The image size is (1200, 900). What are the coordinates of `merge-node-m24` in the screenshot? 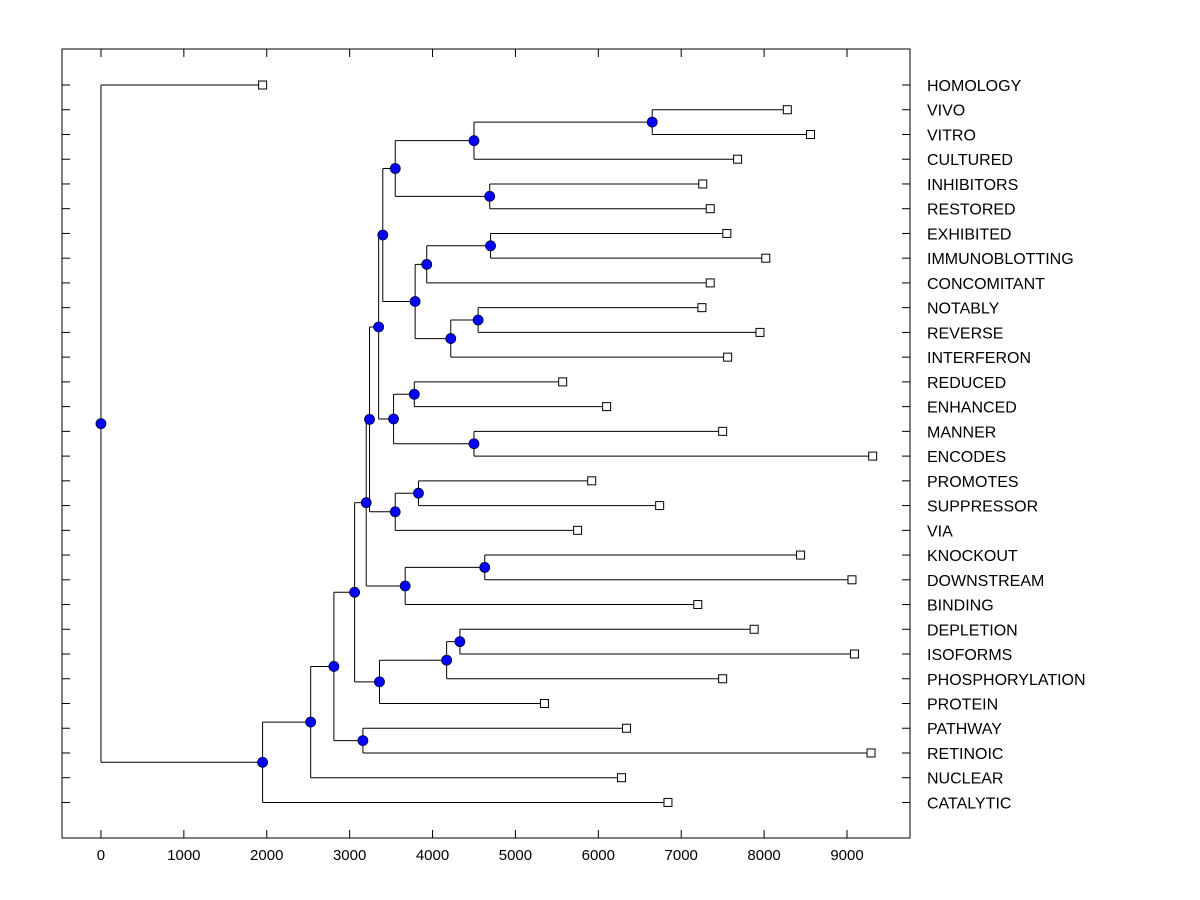 It's located at (355, 592).